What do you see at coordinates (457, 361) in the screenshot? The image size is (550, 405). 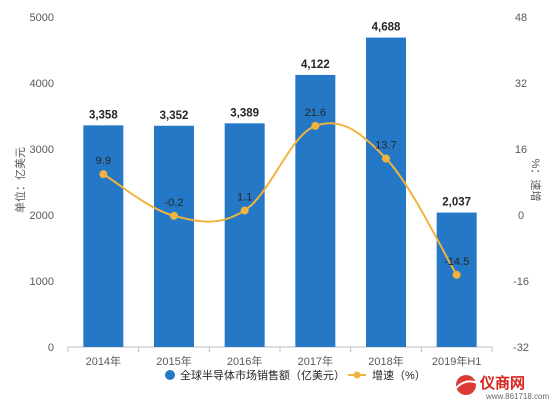 I see `x-tick-label: 2019年H1` at bounding box center [457, 361].